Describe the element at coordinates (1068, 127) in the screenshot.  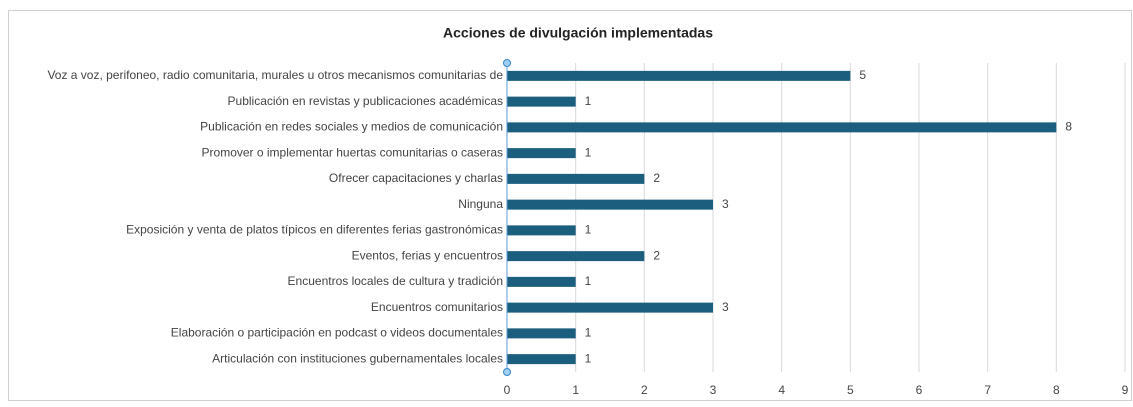
I see `data-label: 8` at that location.